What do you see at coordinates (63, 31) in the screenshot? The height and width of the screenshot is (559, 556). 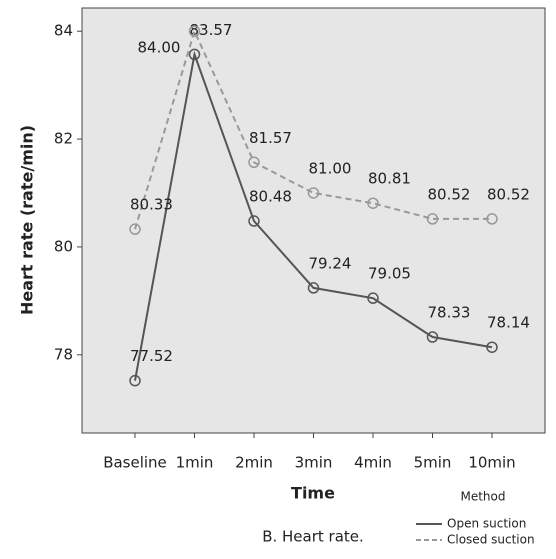 I see `y-tick-label: 84` at bounding box center [63, 31].